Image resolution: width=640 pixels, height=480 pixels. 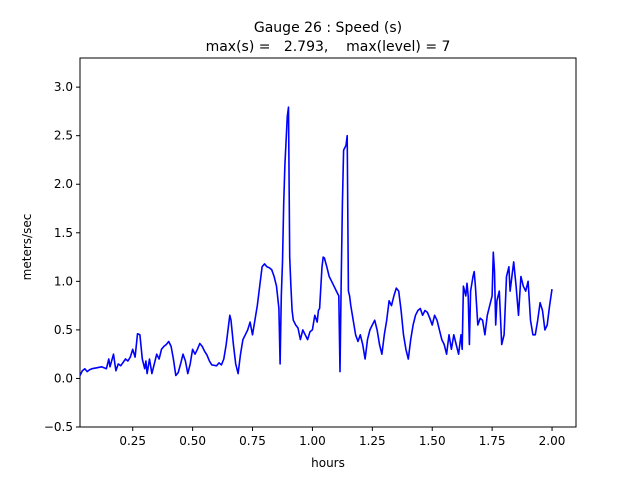 I want to click on y-axis-label: meters/sec, so click(x=27, y=247).